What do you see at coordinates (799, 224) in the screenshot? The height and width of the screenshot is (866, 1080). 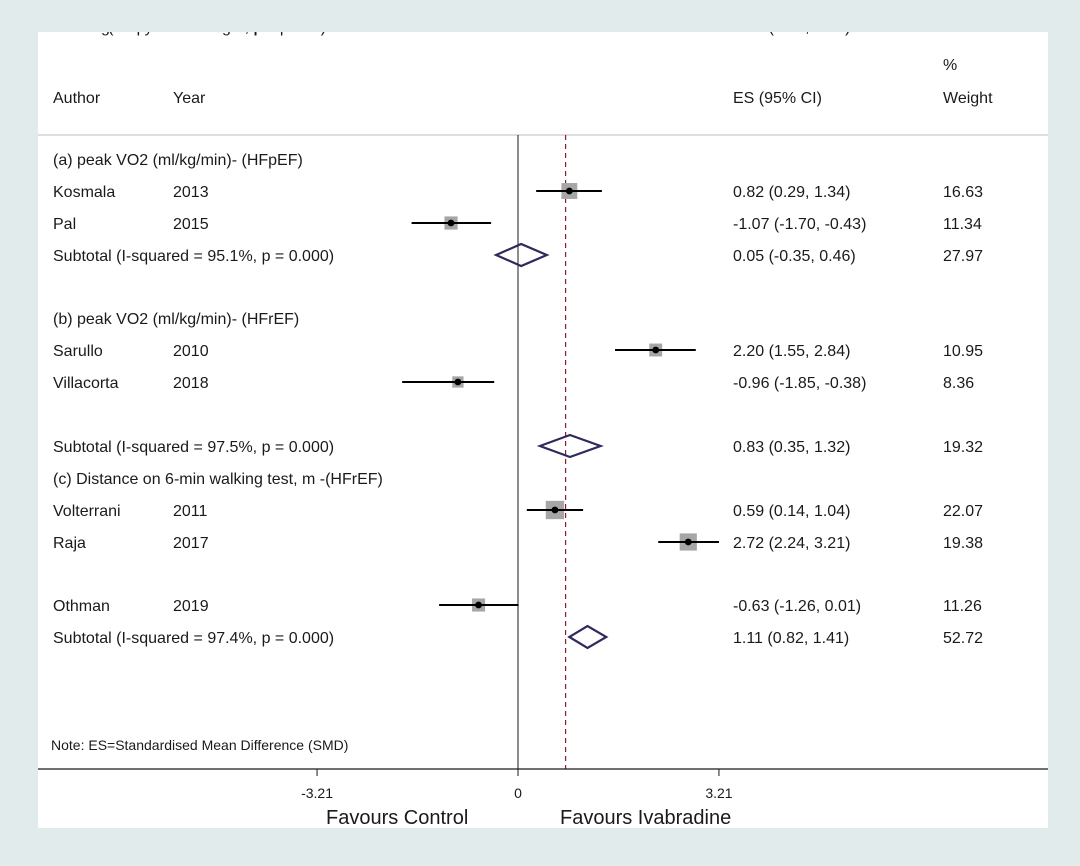 I see `study-es: -1.07 (-1.70, -0.43)` at bounding box center [799, 224].